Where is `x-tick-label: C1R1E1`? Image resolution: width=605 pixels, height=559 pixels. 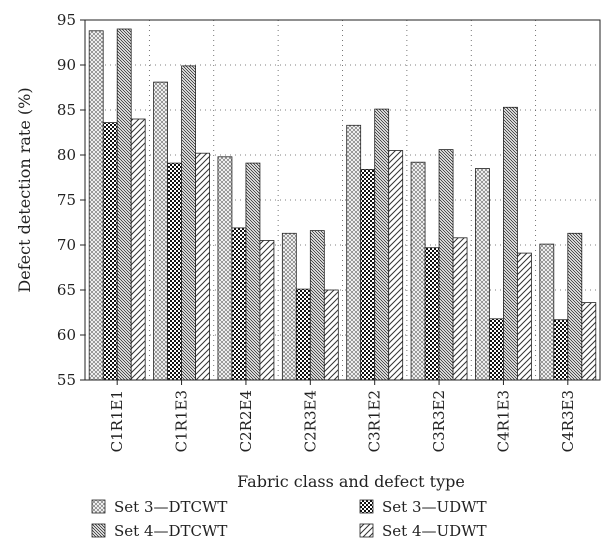 x-tick-label: C1R1E1 is located at coordinates (117, 421).